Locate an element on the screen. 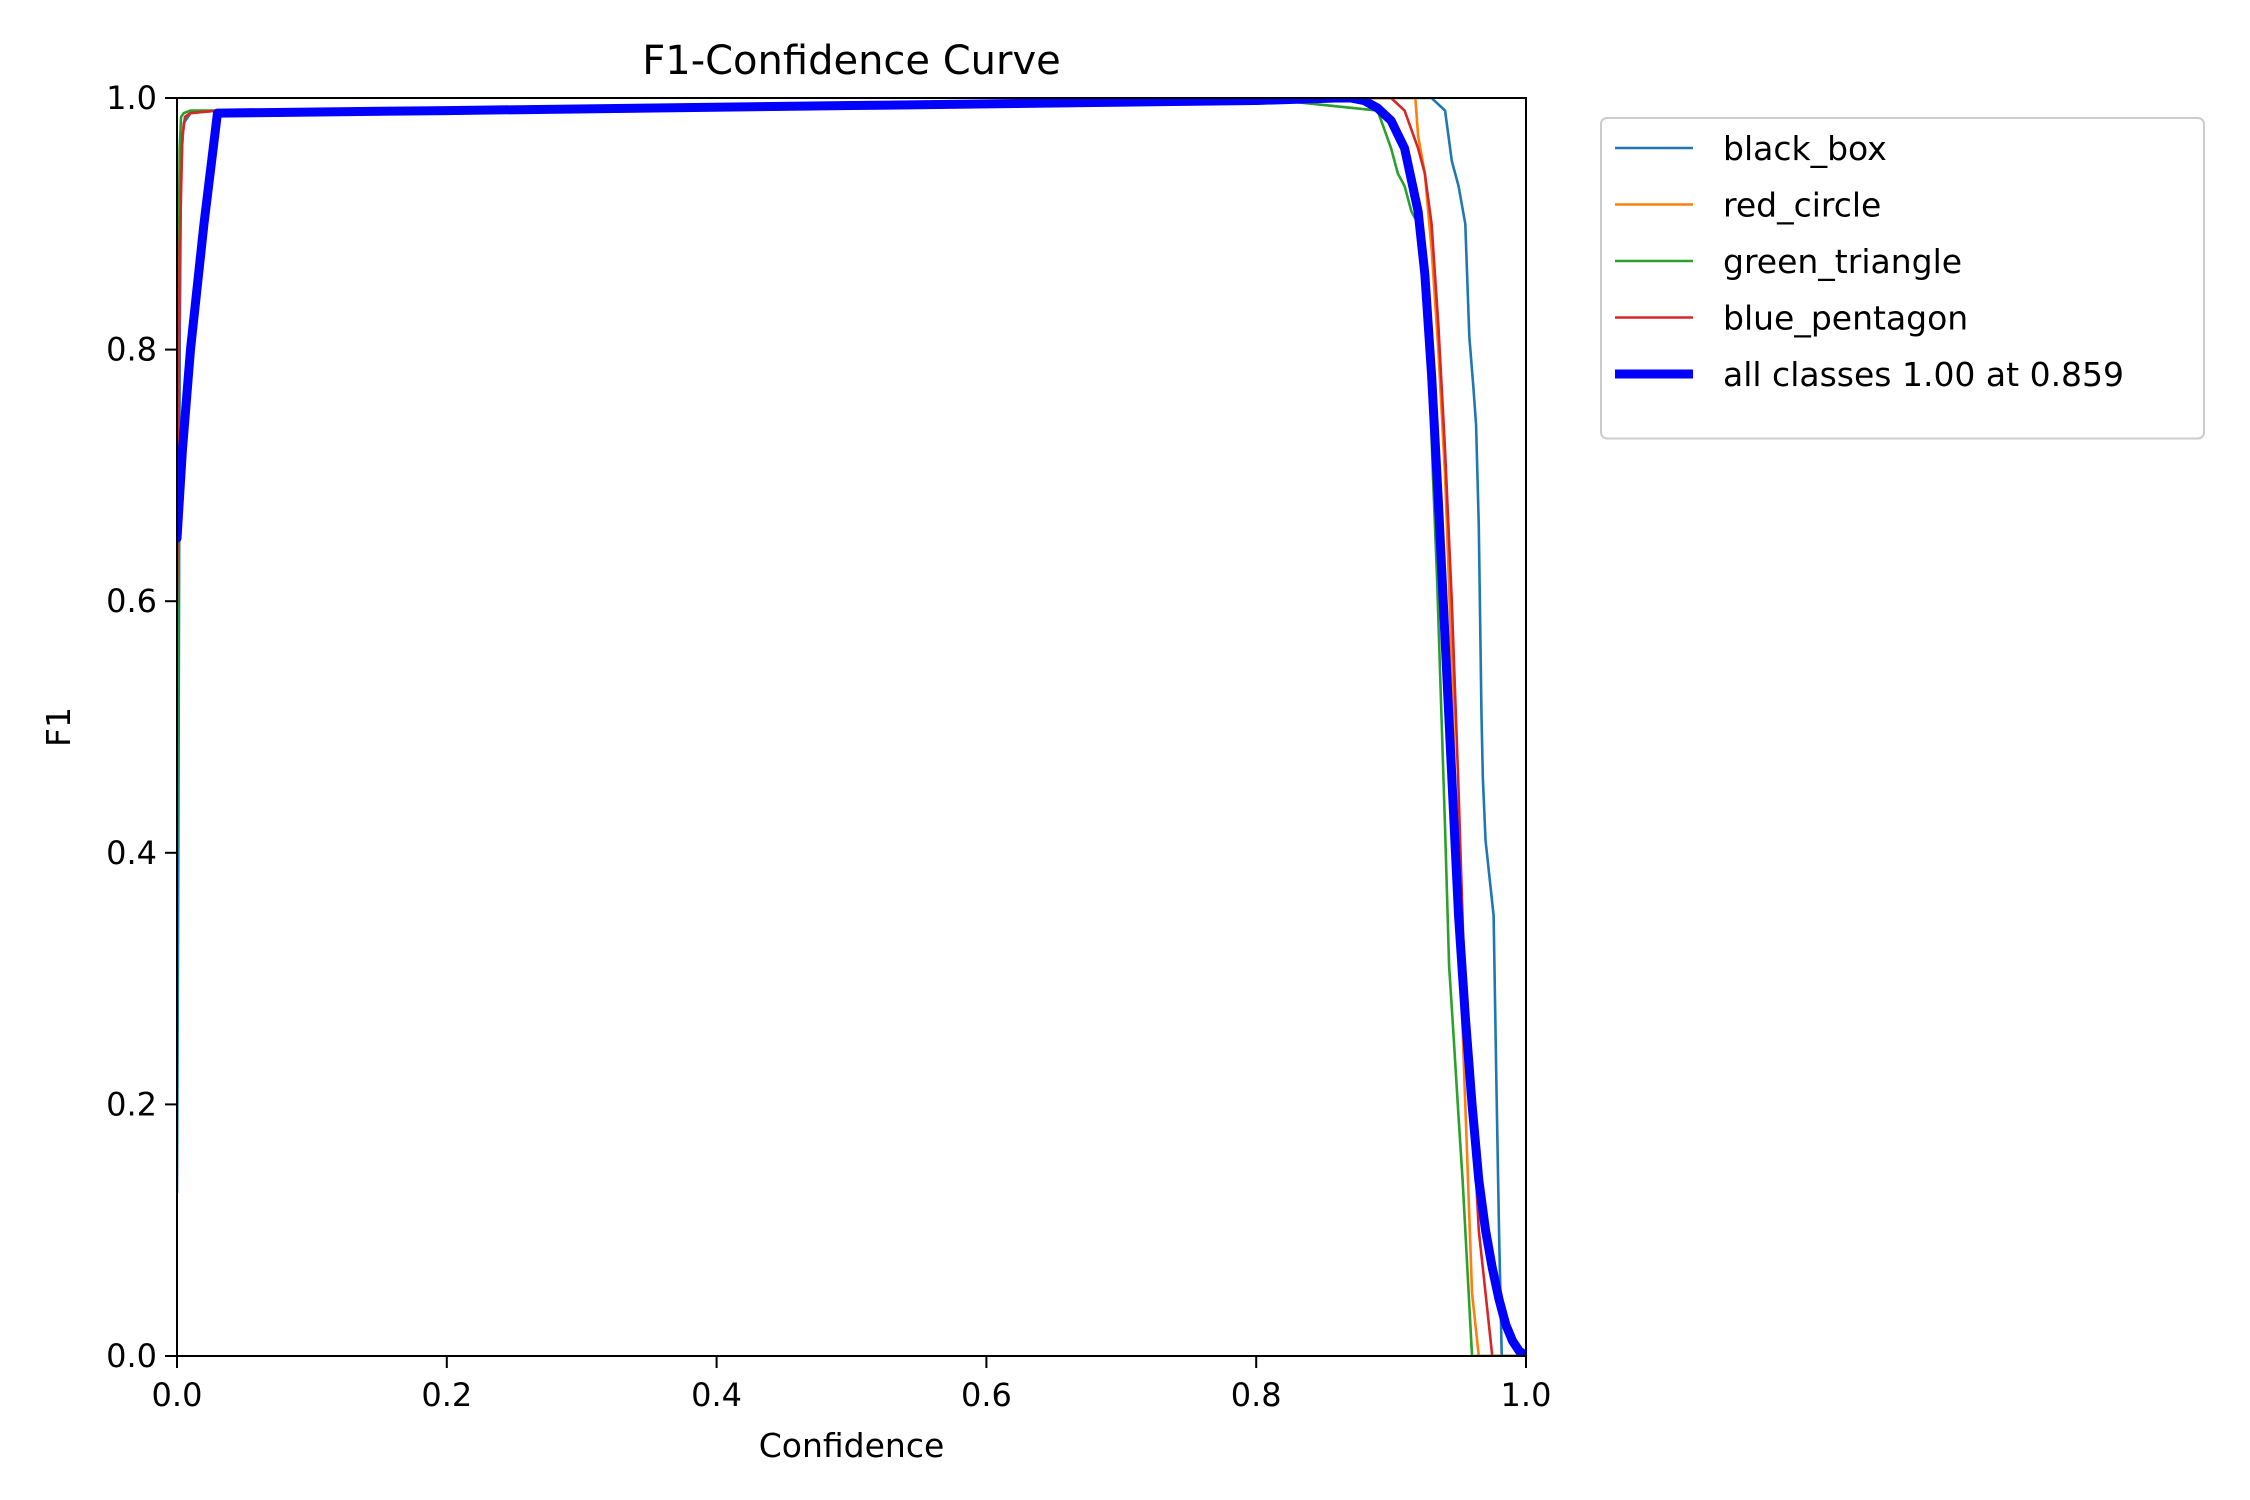 The image size is (2250, 1500). y-tick-label: 0.8 is located at coordinates (131, 350).